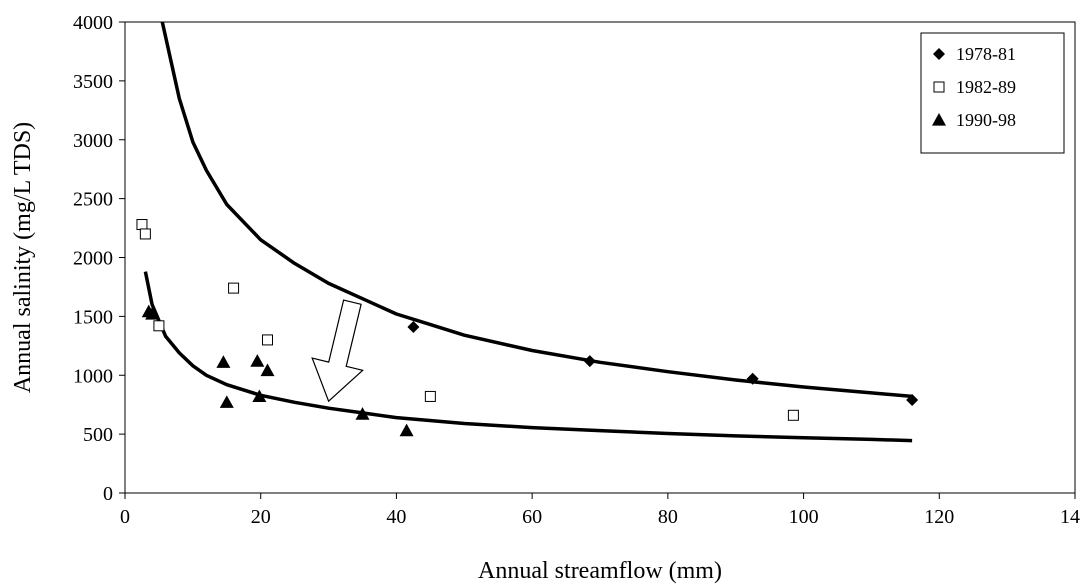 The height and width of the screenshot is (586, 1080). I want to click on y-tick-label: 500, so click(98, 435).